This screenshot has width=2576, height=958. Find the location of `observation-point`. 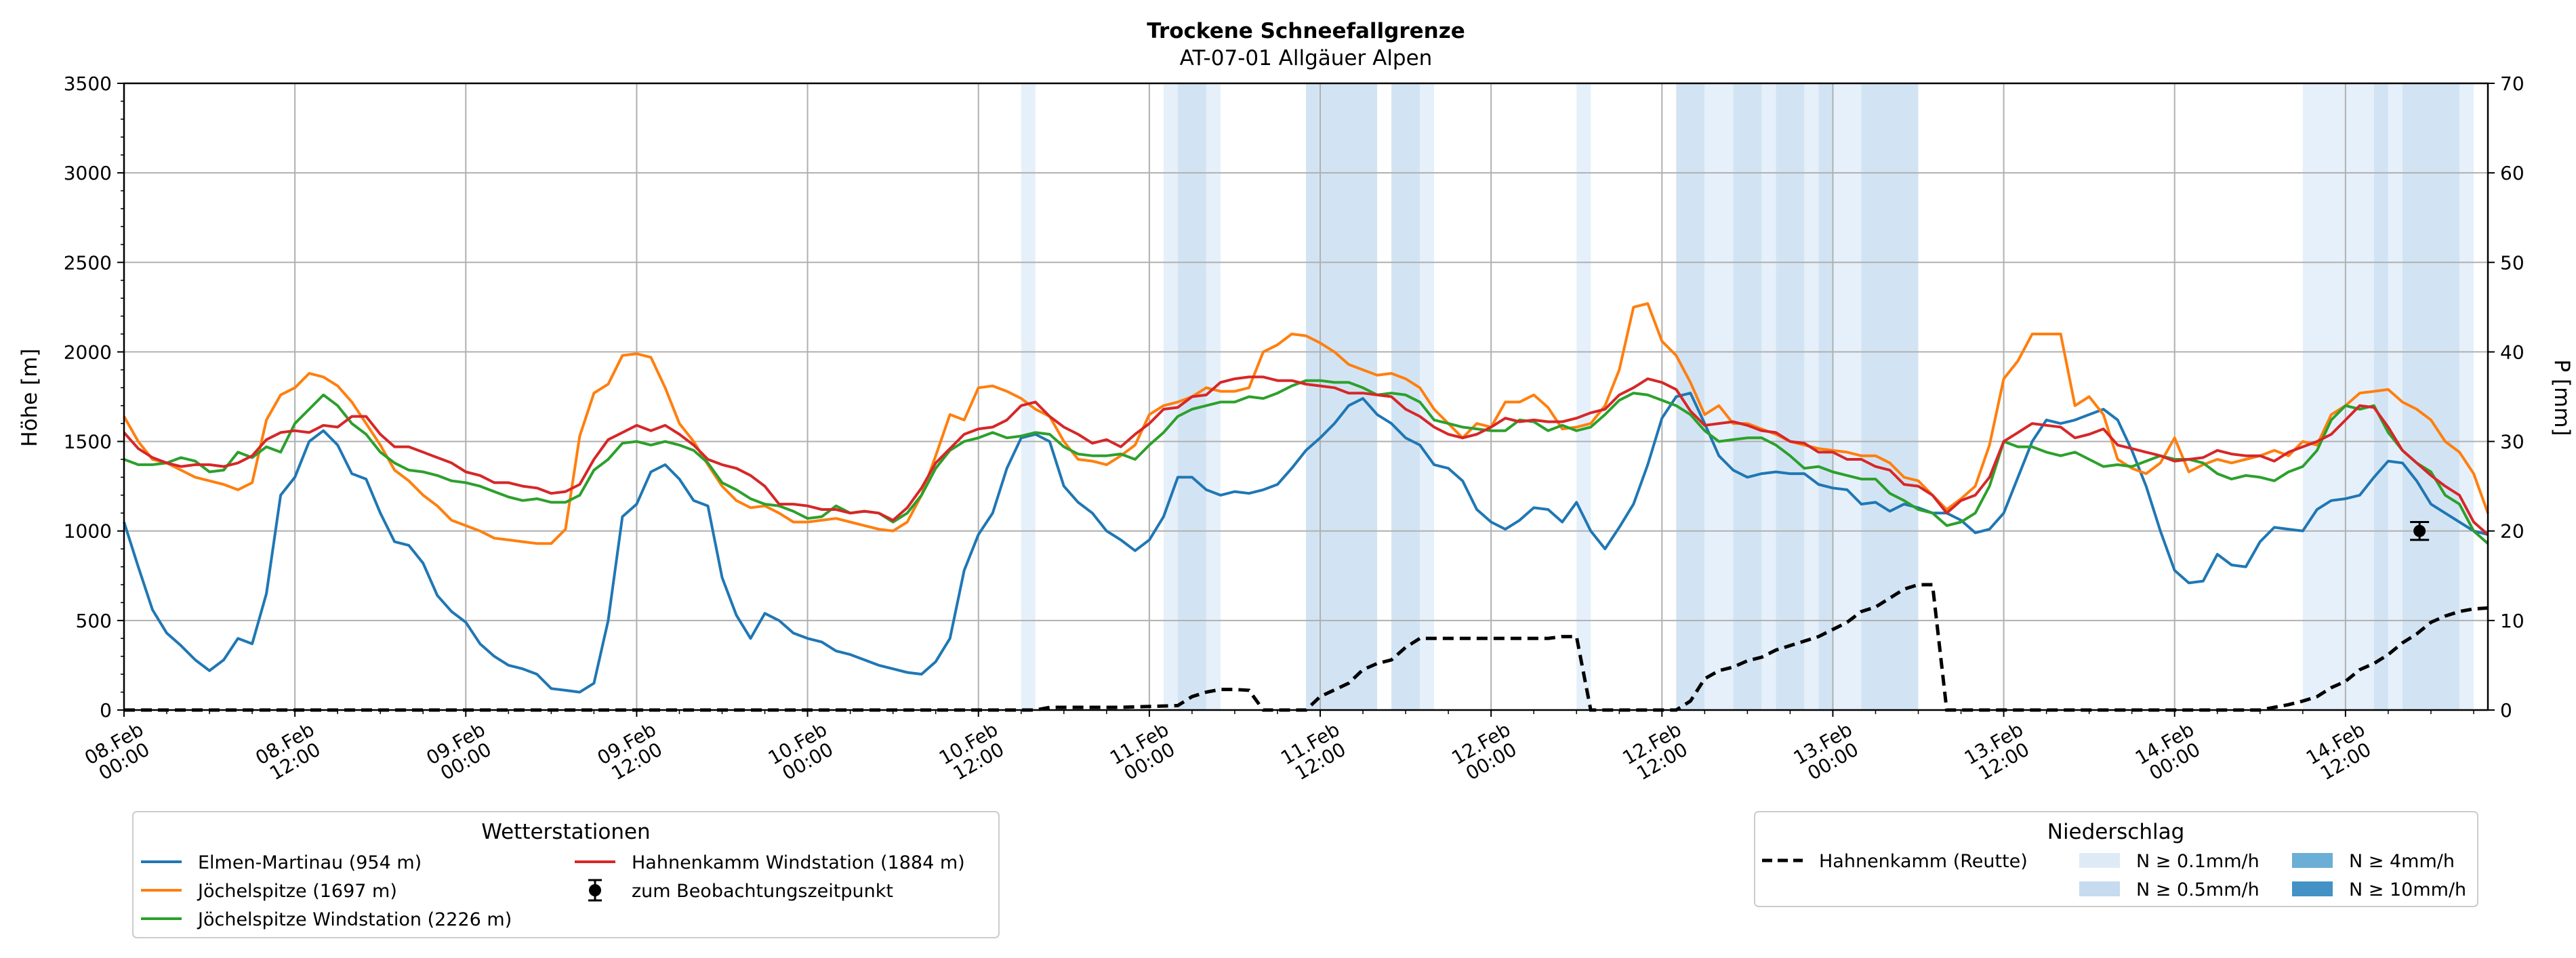

observation-point is located at coordinates (2419, 530).